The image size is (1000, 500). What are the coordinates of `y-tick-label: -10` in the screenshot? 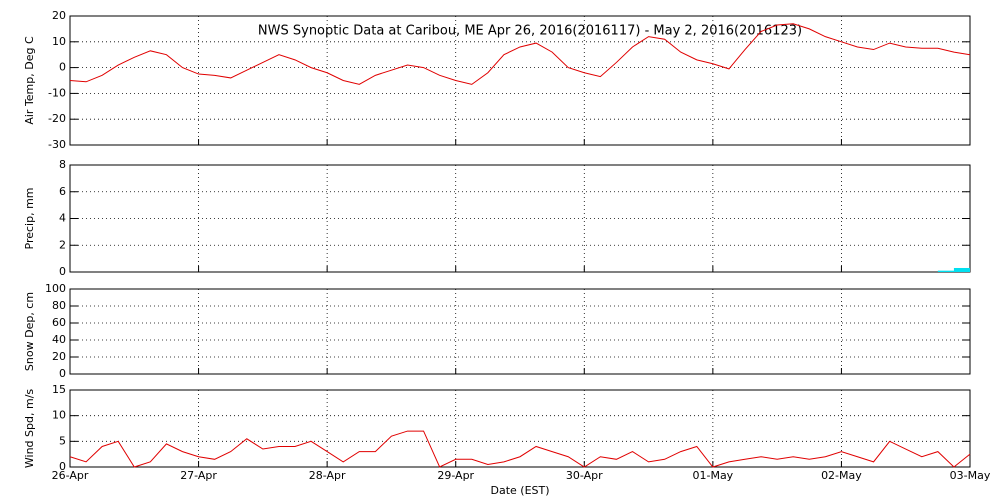 It's located at (57, 92).